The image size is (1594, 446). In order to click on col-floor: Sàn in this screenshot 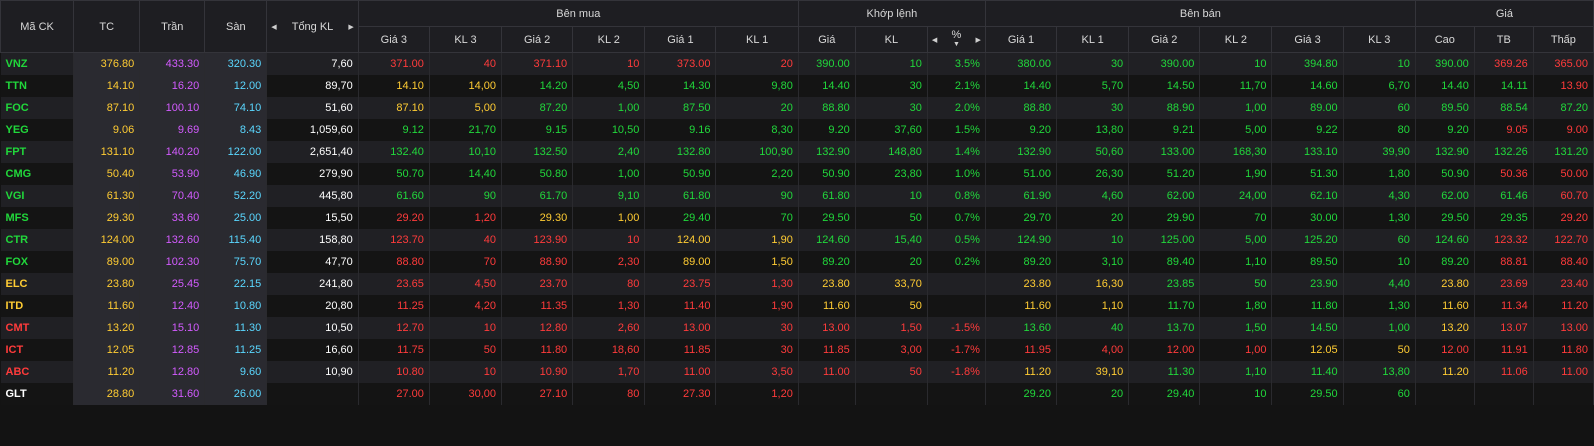, I will do `click(236, 26)`.